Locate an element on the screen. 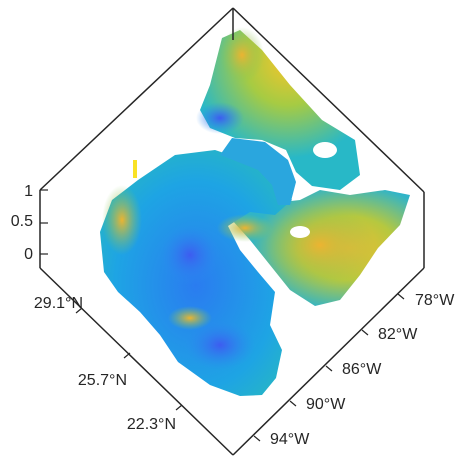 The width and height of the screenshot is (468, 467). surface-high-south is located at coordinates (190, 318).